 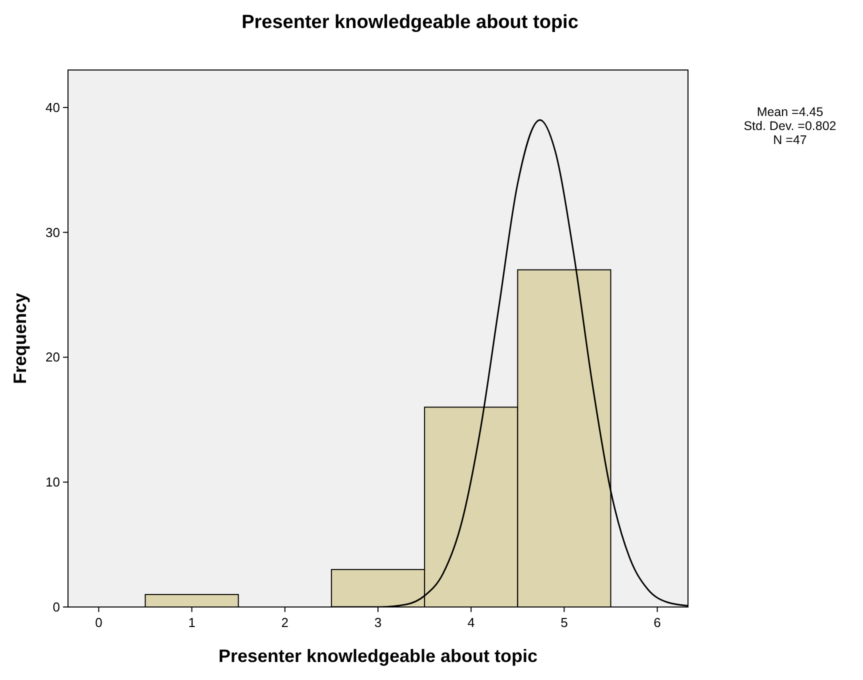 What do you see at coordinates (192, 622) in the screenshot?
I see `x-tick-label: 1` at bounding box center [192, 622].